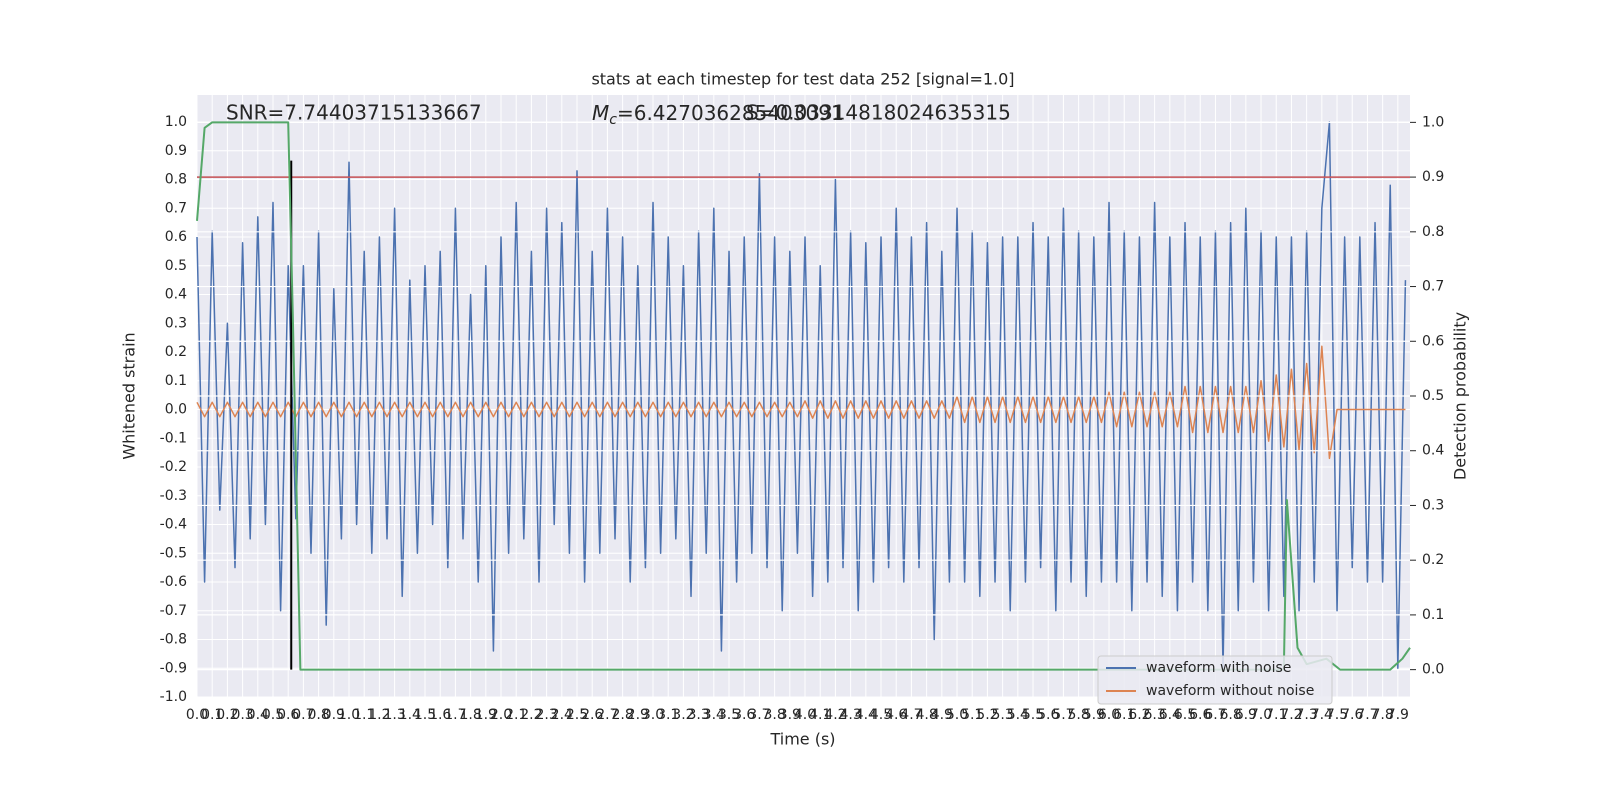  I want to click on x-tick-label: 3.7, so click(759, 715).